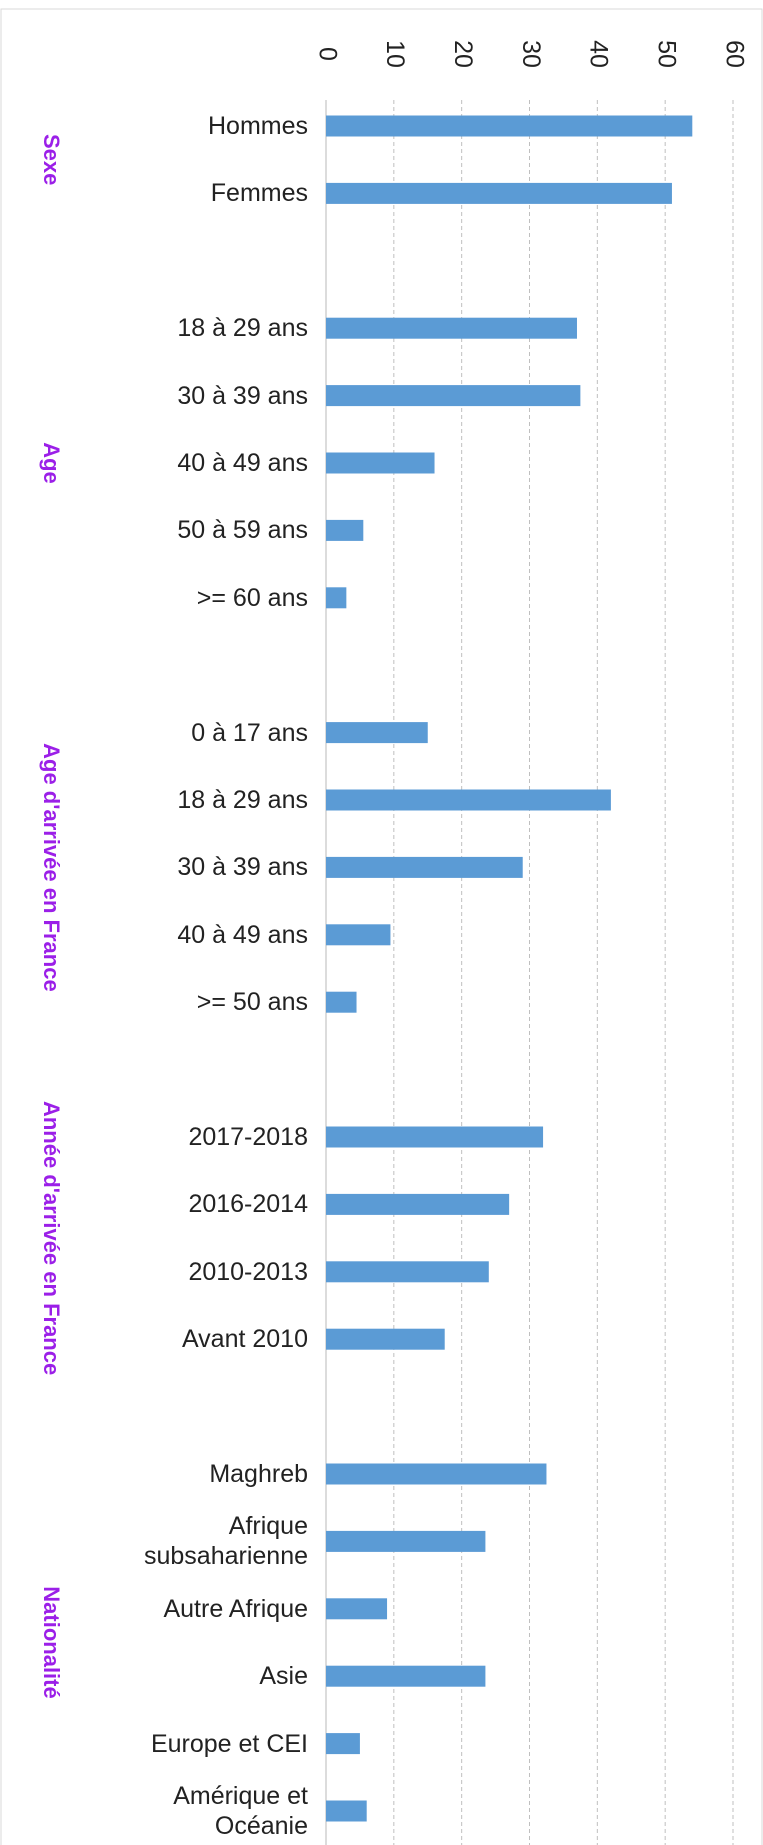 The image size is (763, 1845). I want to click on x-tick-label: 40, so click(599, 54).